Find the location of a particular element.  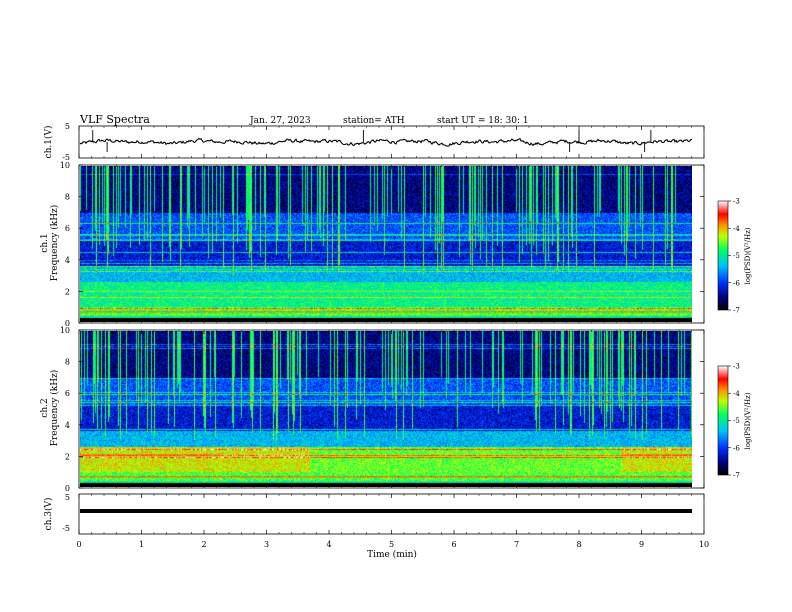

ch1-spikes is located at coordinates (372, 141).